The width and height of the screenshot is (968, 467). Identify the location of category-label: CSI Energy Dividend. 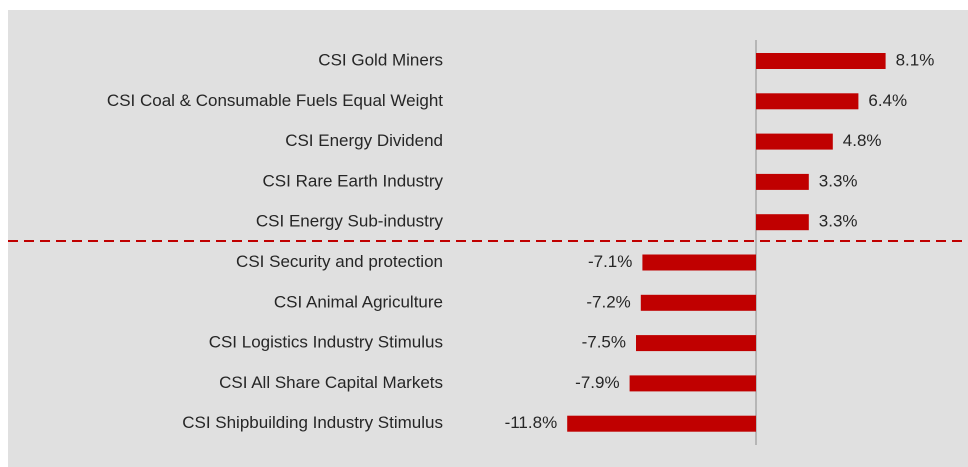
(364, 140).